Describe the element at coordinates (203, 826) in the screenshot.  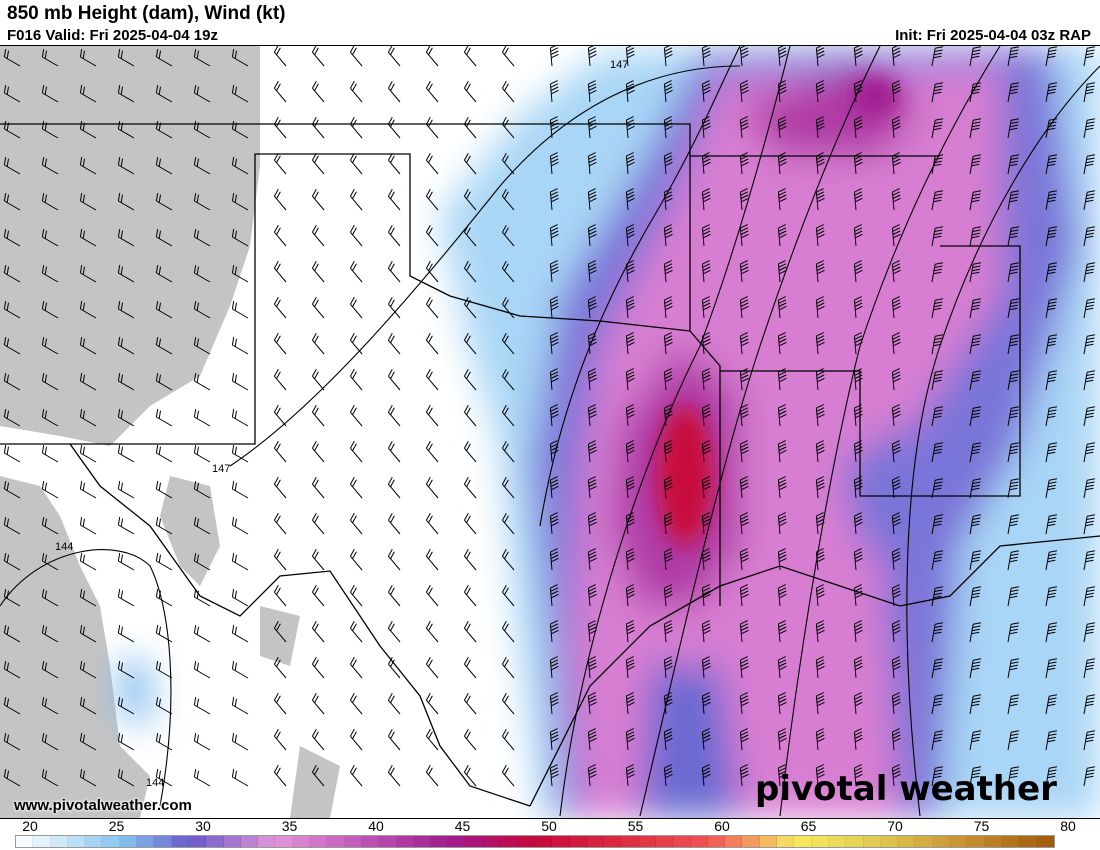
I see `colorbar-label: 30` at that location.